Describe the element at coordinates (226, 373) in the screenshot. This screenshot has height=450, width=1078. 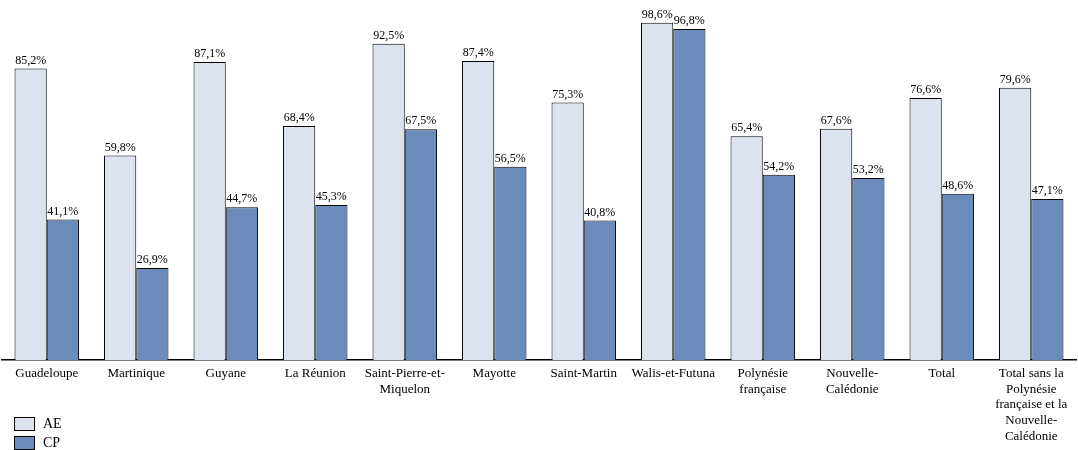
I see `x-tick-label: Guyane` at that location.